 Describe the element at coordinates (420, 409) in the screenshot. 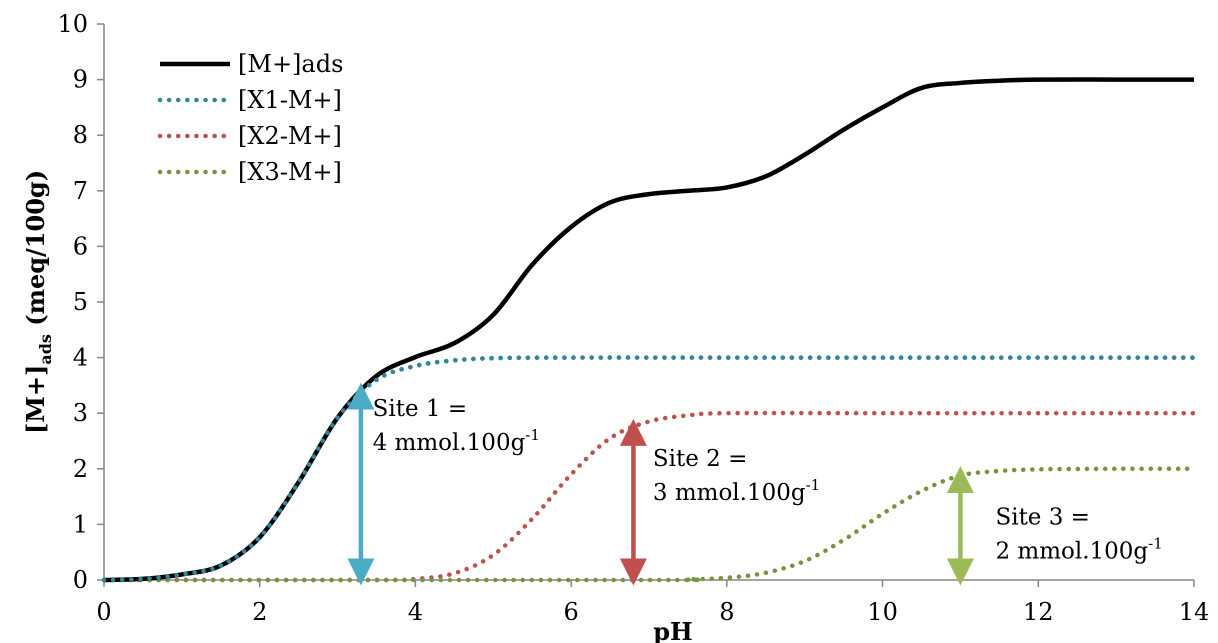

I see `site-1-label-line1: Site 1 =` at that location.